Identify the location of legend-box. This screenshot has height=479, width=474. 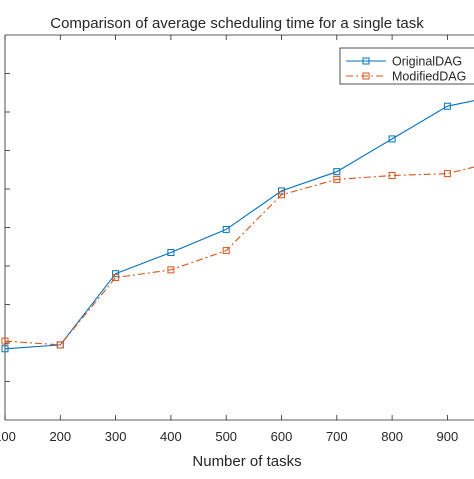
(406, 66).